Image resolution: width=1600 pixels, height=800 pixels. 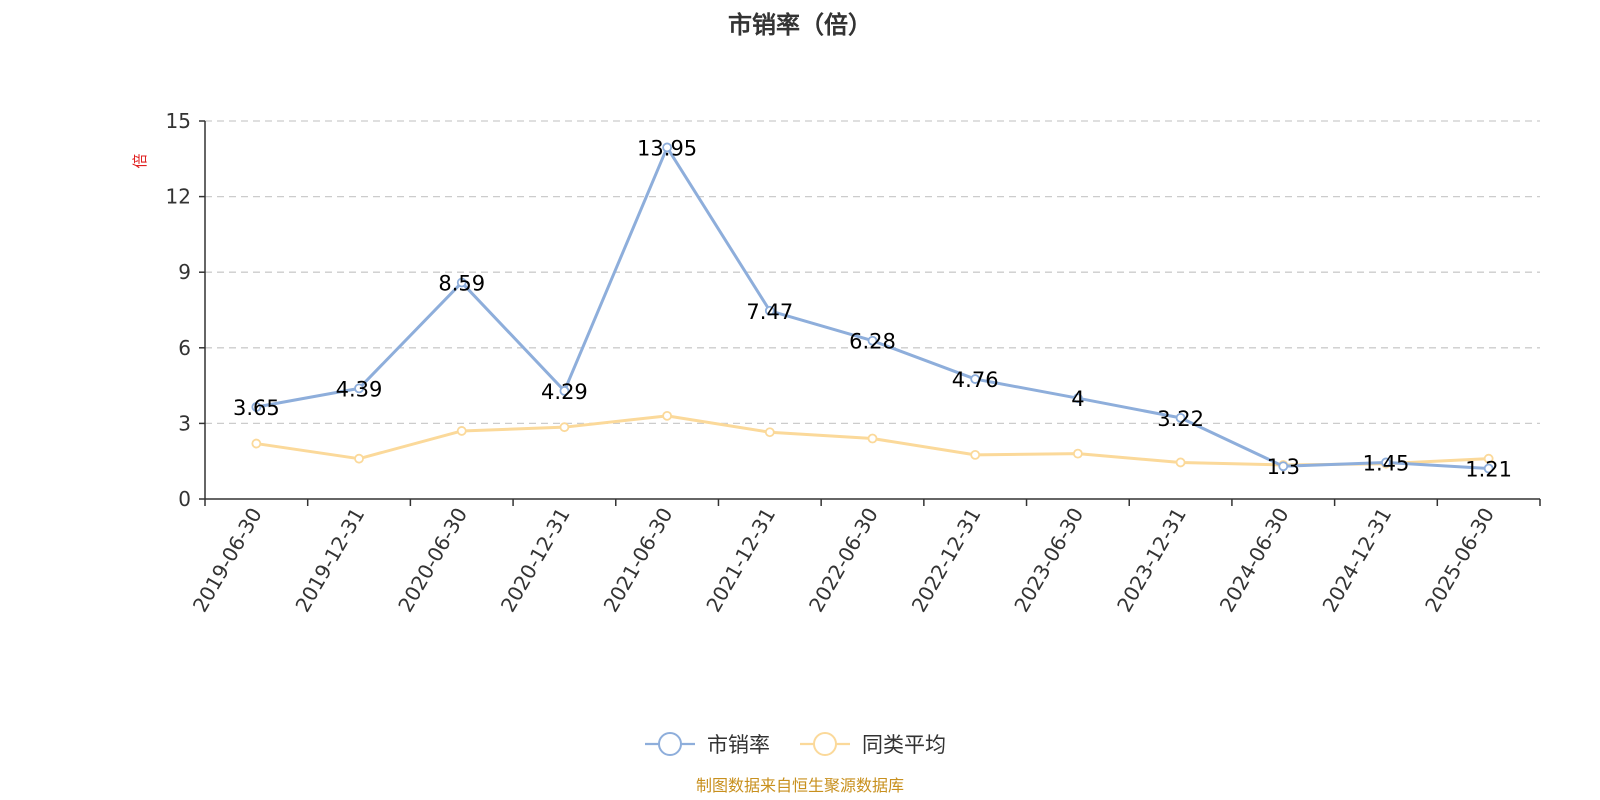 I want to click on legend-marker-ps-ratio, so click(x=670, y=744).